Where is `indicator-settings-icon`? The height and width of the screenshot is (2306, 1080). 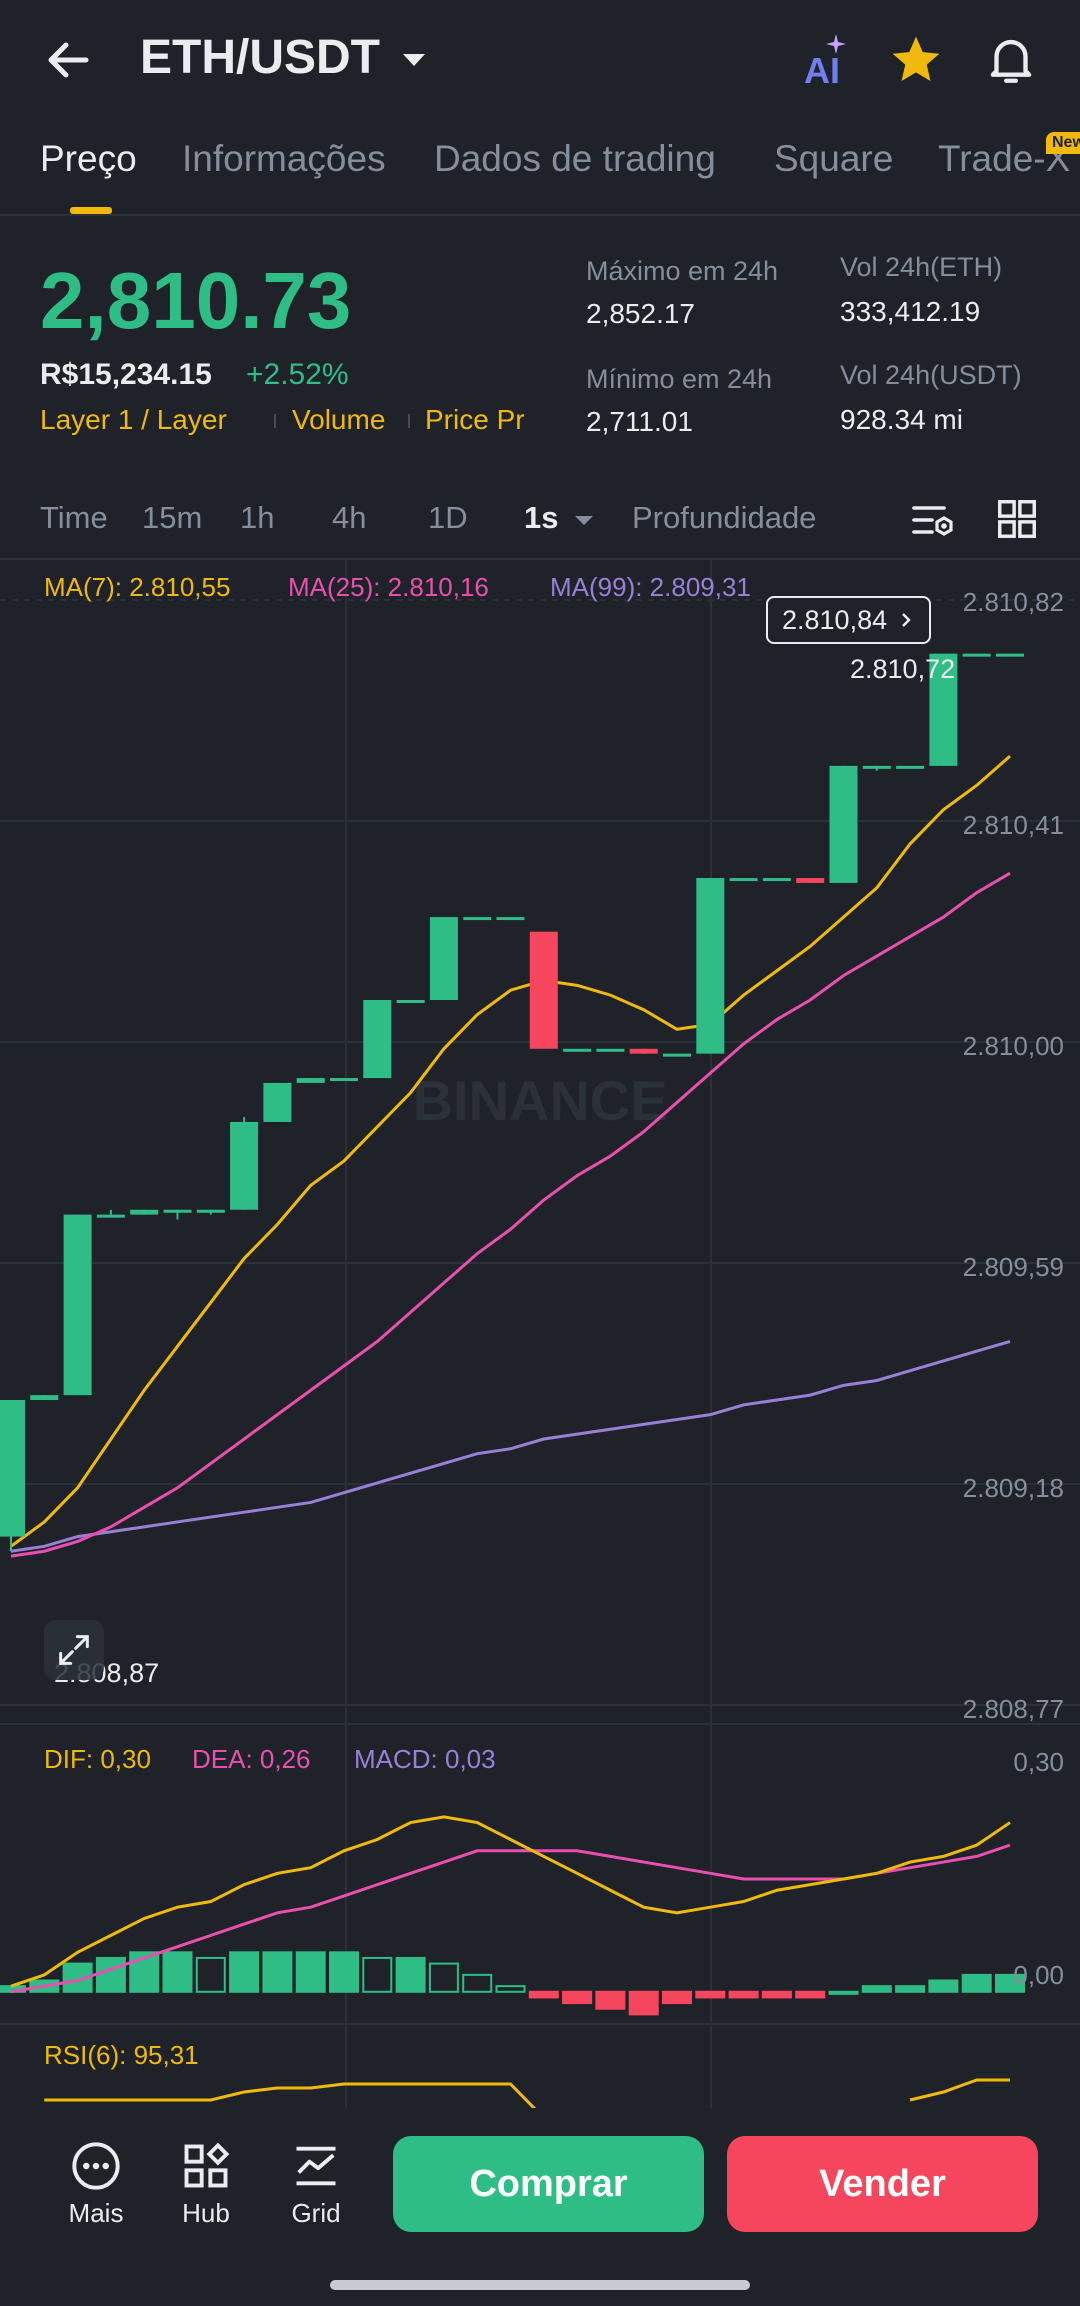
indicator-settings-icon is located at coordinates (932, 521).